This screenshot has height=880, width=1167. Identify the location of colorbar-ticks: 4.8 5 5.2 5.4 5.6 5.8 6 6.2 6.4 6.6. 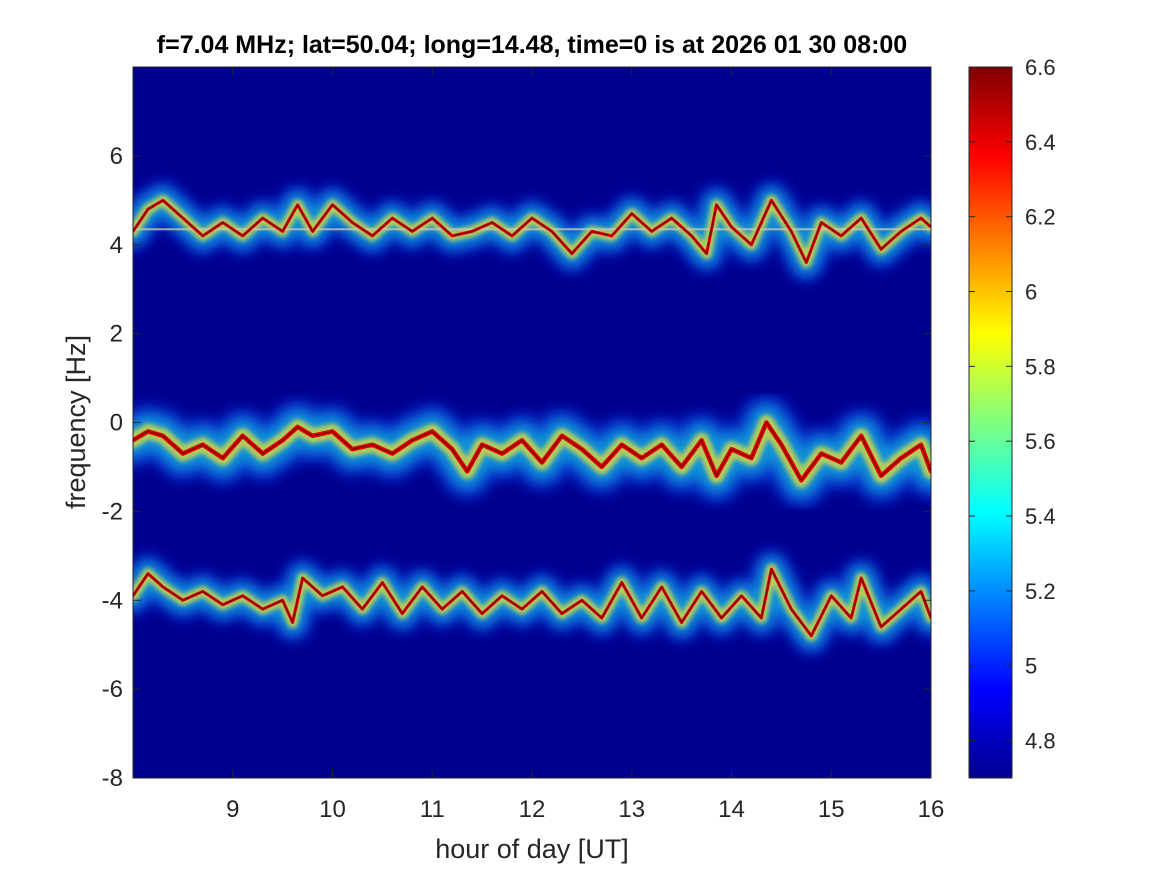
(1012, 404).